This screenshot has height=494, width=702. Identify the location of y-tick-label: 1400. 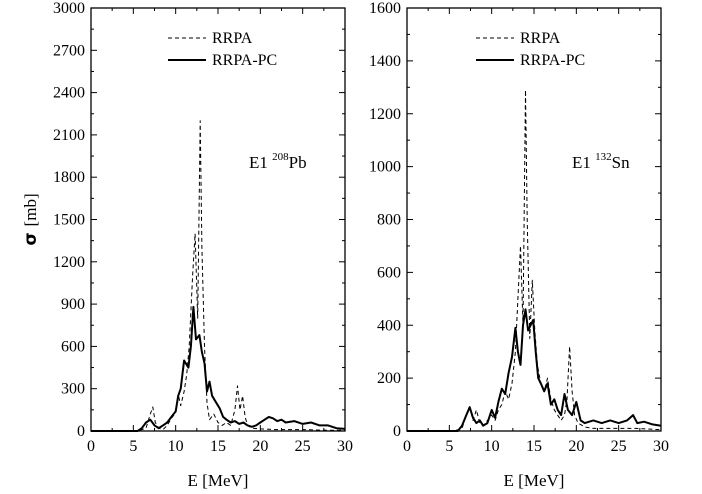
(385, 61).